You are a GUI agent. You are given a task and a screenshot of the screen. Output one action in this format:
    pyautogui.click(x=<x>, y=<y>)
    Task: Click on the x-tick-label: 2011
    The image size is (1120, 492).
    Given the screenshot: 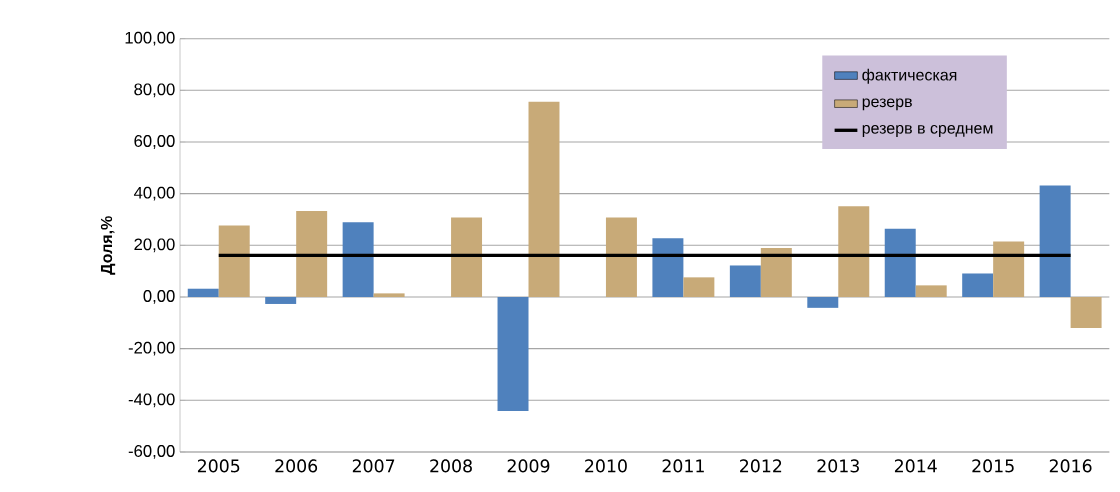 What is the action you would take?
    pyautogui.click(x=683, y=466)
    